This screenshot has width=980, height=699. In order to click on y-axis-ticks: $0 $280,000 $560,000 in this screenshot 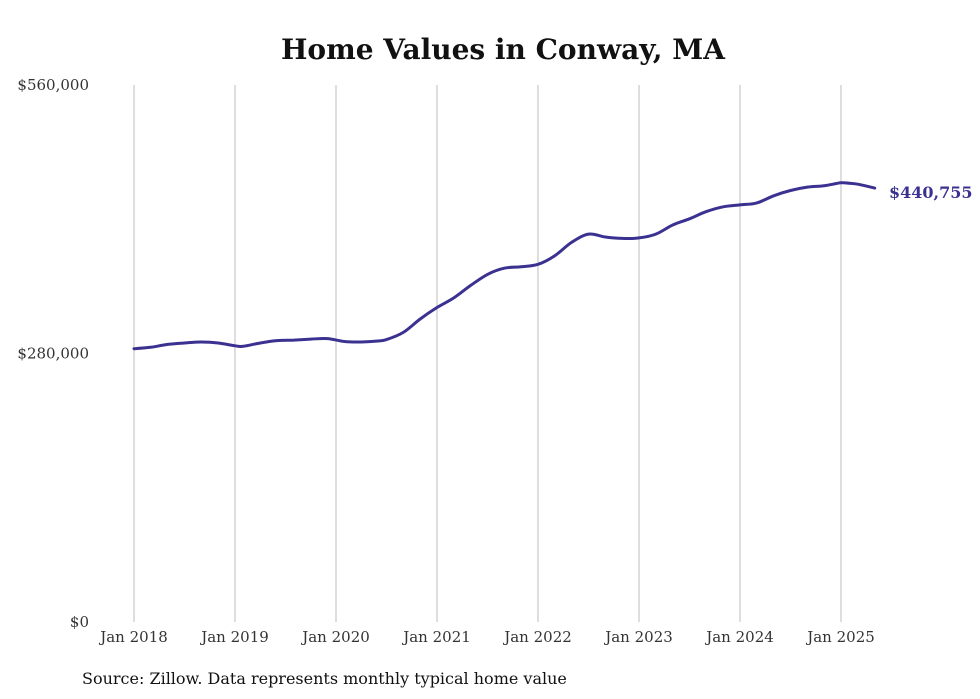, I will do `click(53, 353)`.